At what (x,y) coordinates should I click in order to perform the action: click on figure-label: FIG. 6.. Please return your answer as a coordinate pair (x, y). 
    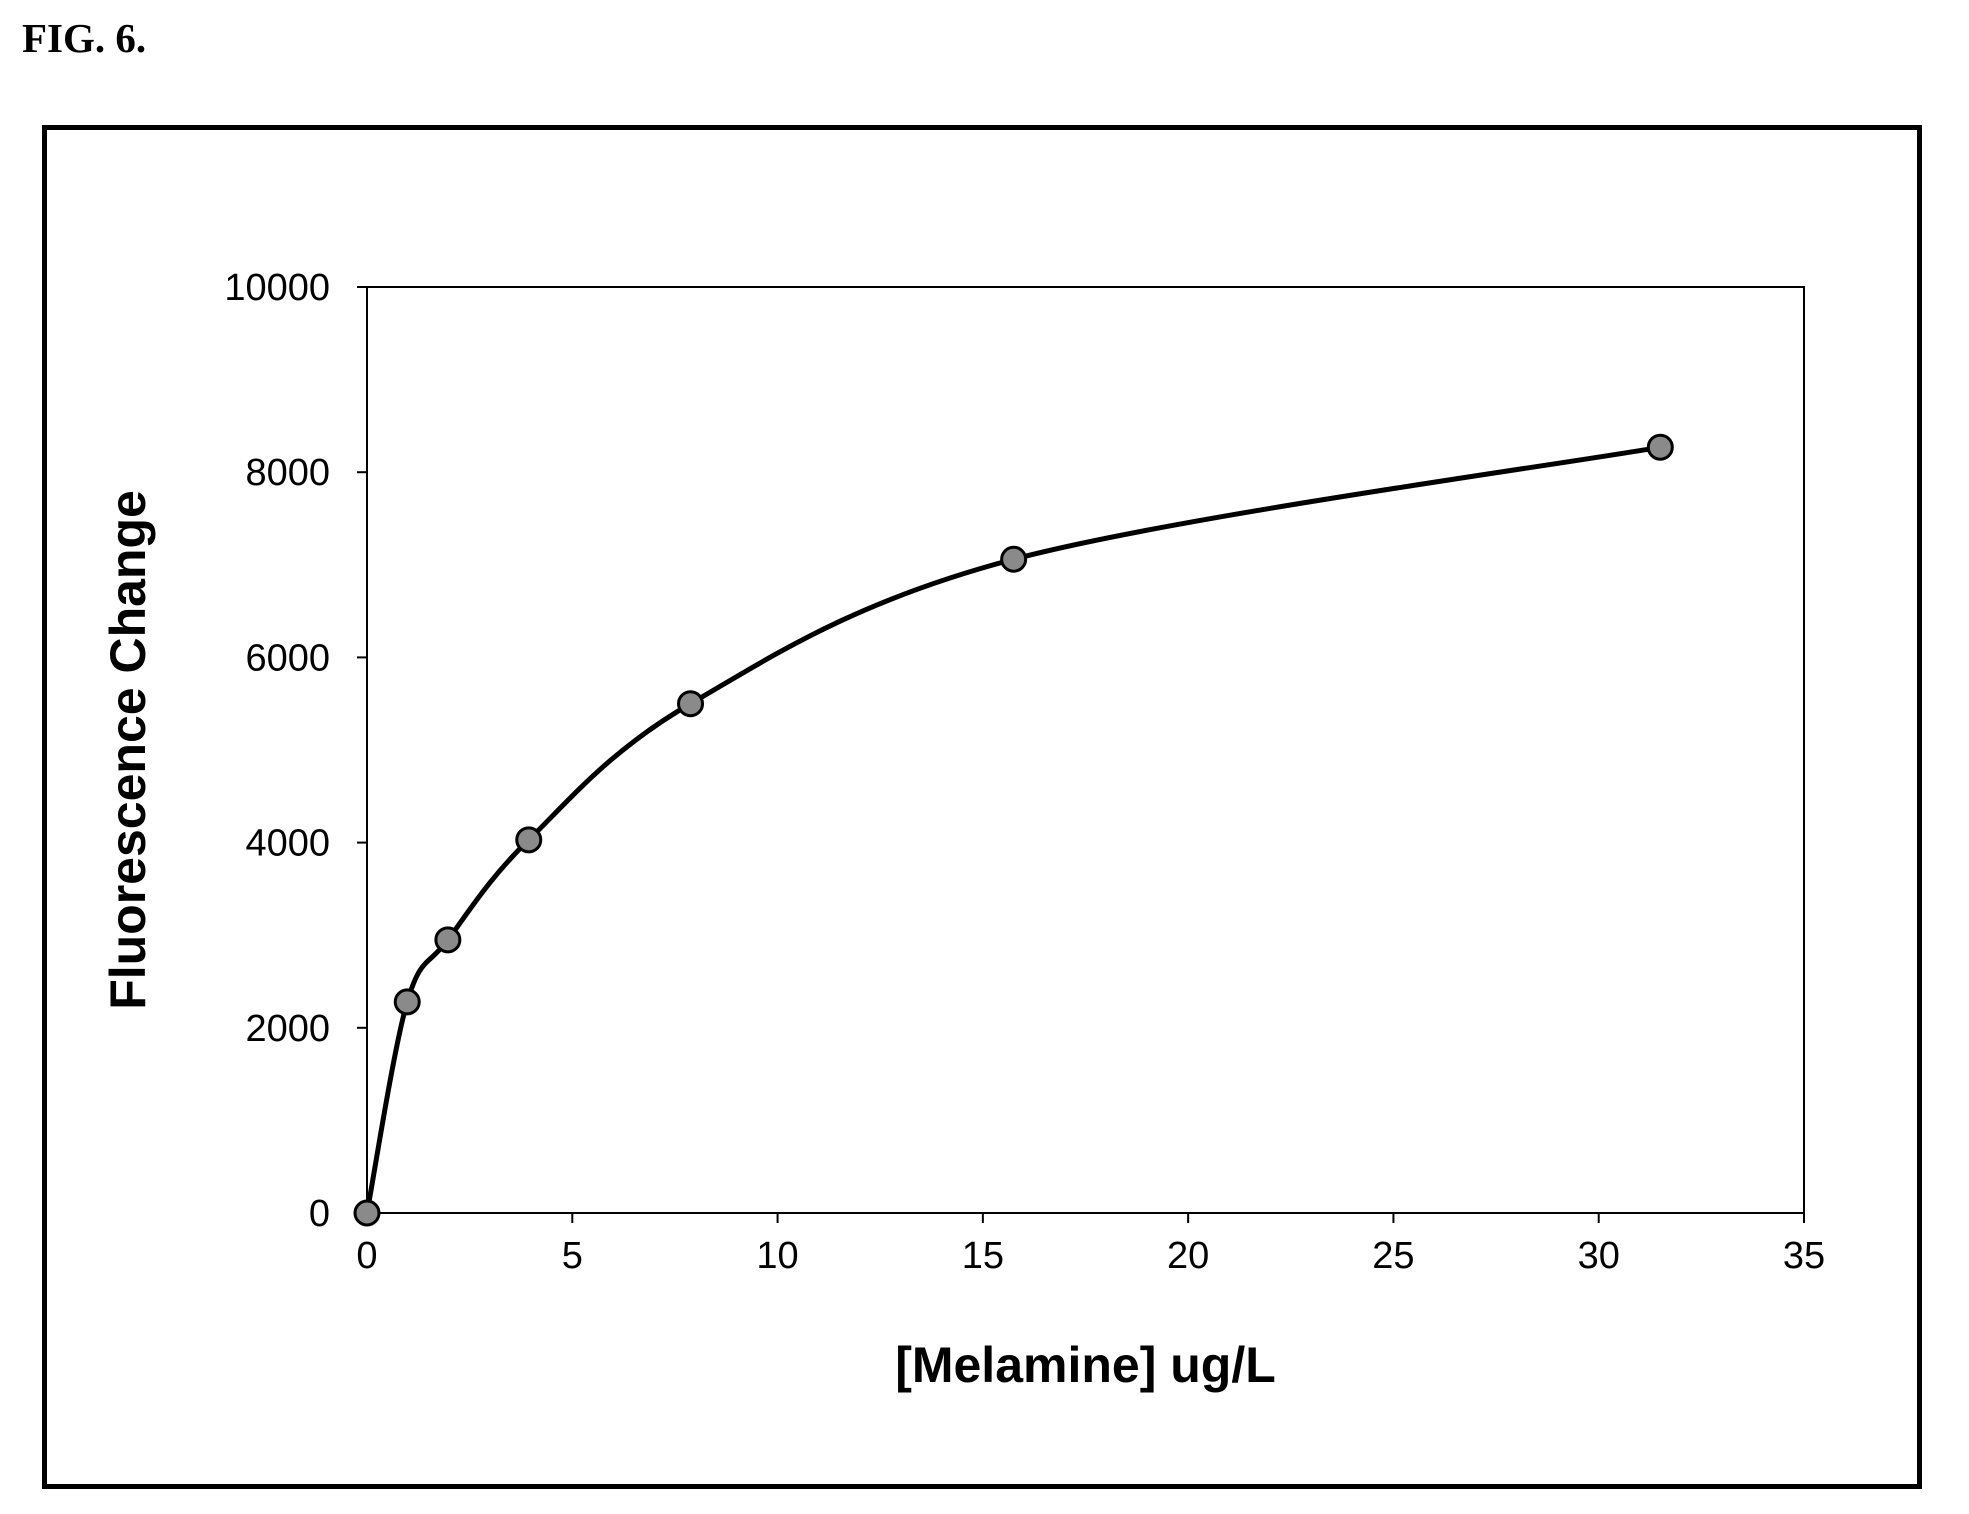
    Looking at the image, I should click on (84, 38).